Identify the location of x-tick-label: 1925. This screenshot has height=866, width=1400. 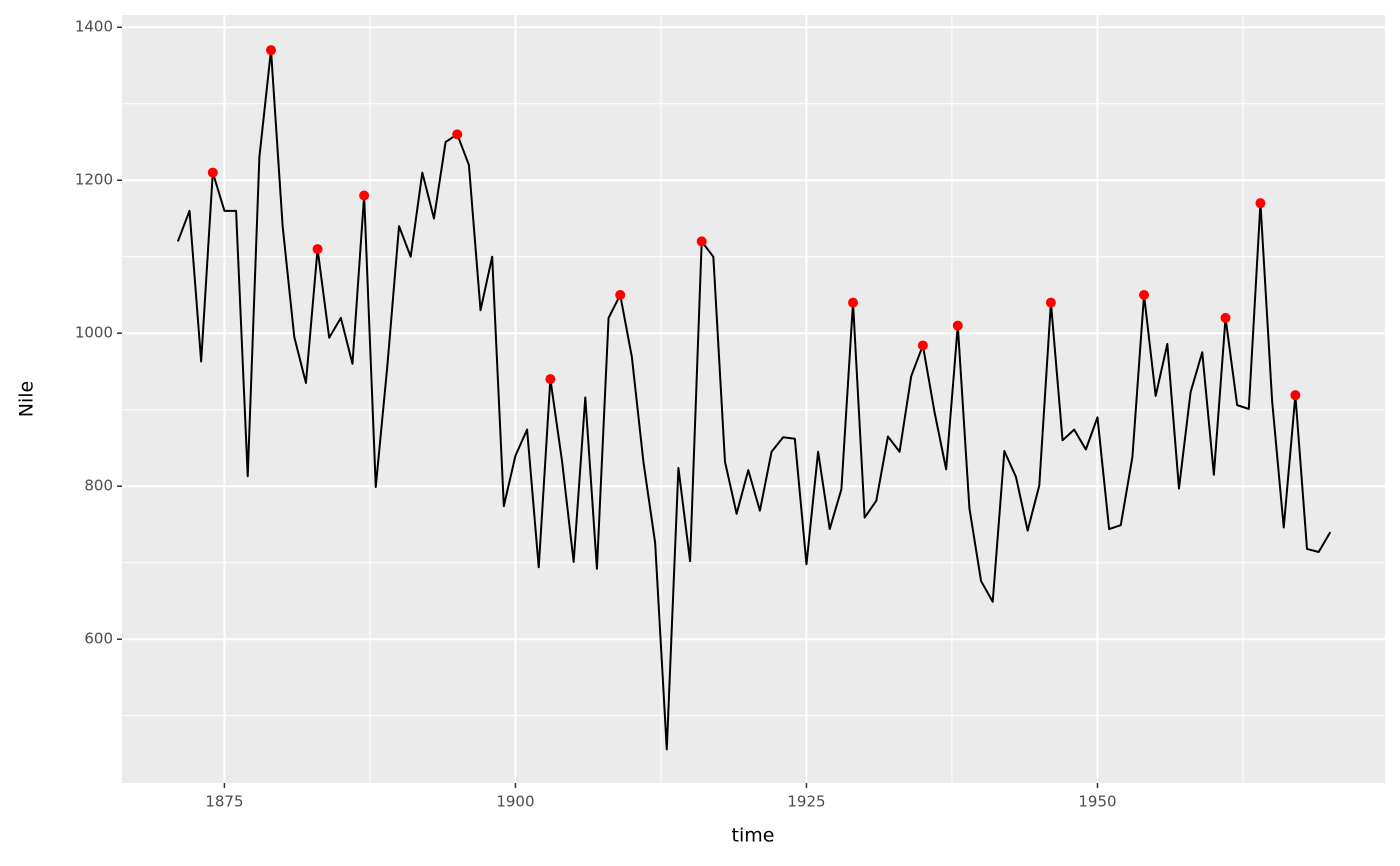
(806, 802).